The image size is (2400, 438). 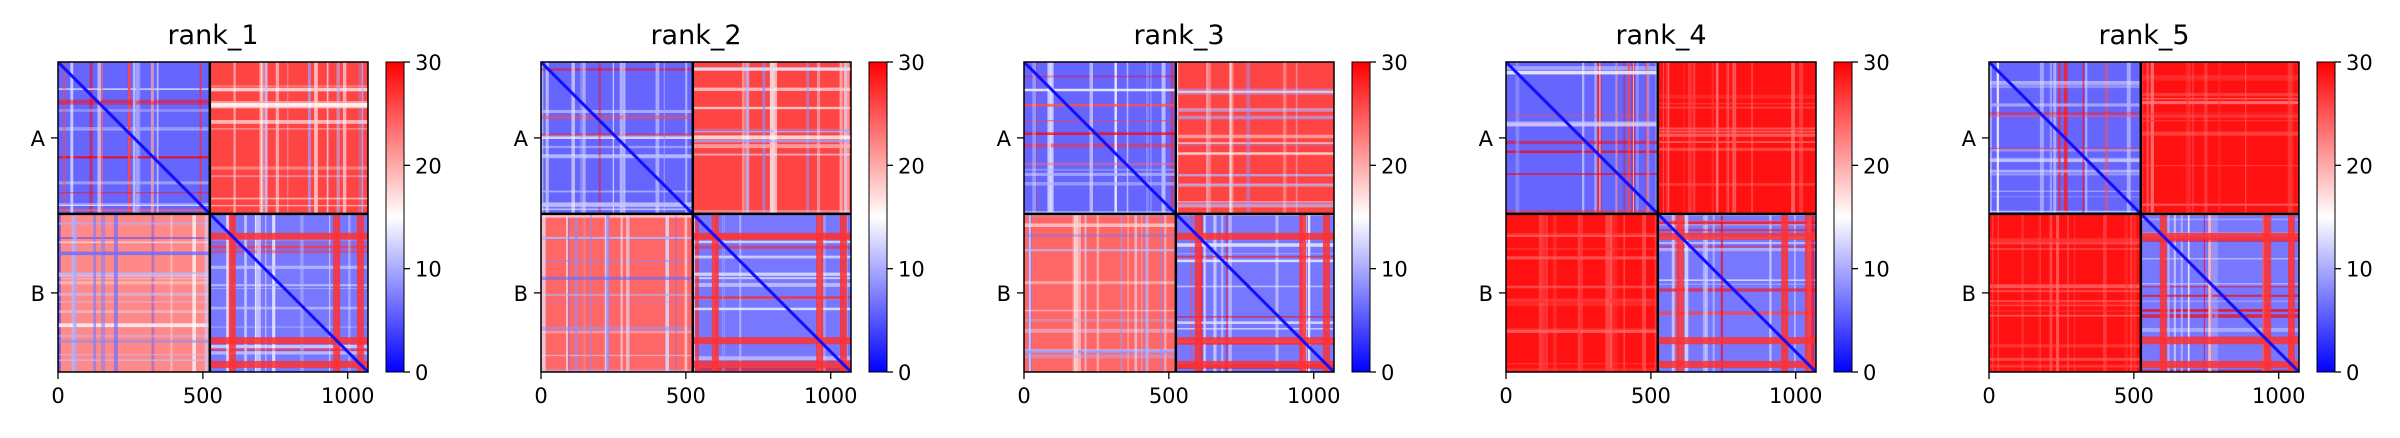 I want to click on chart-title: rank_5, so click(x=2143, y=35).